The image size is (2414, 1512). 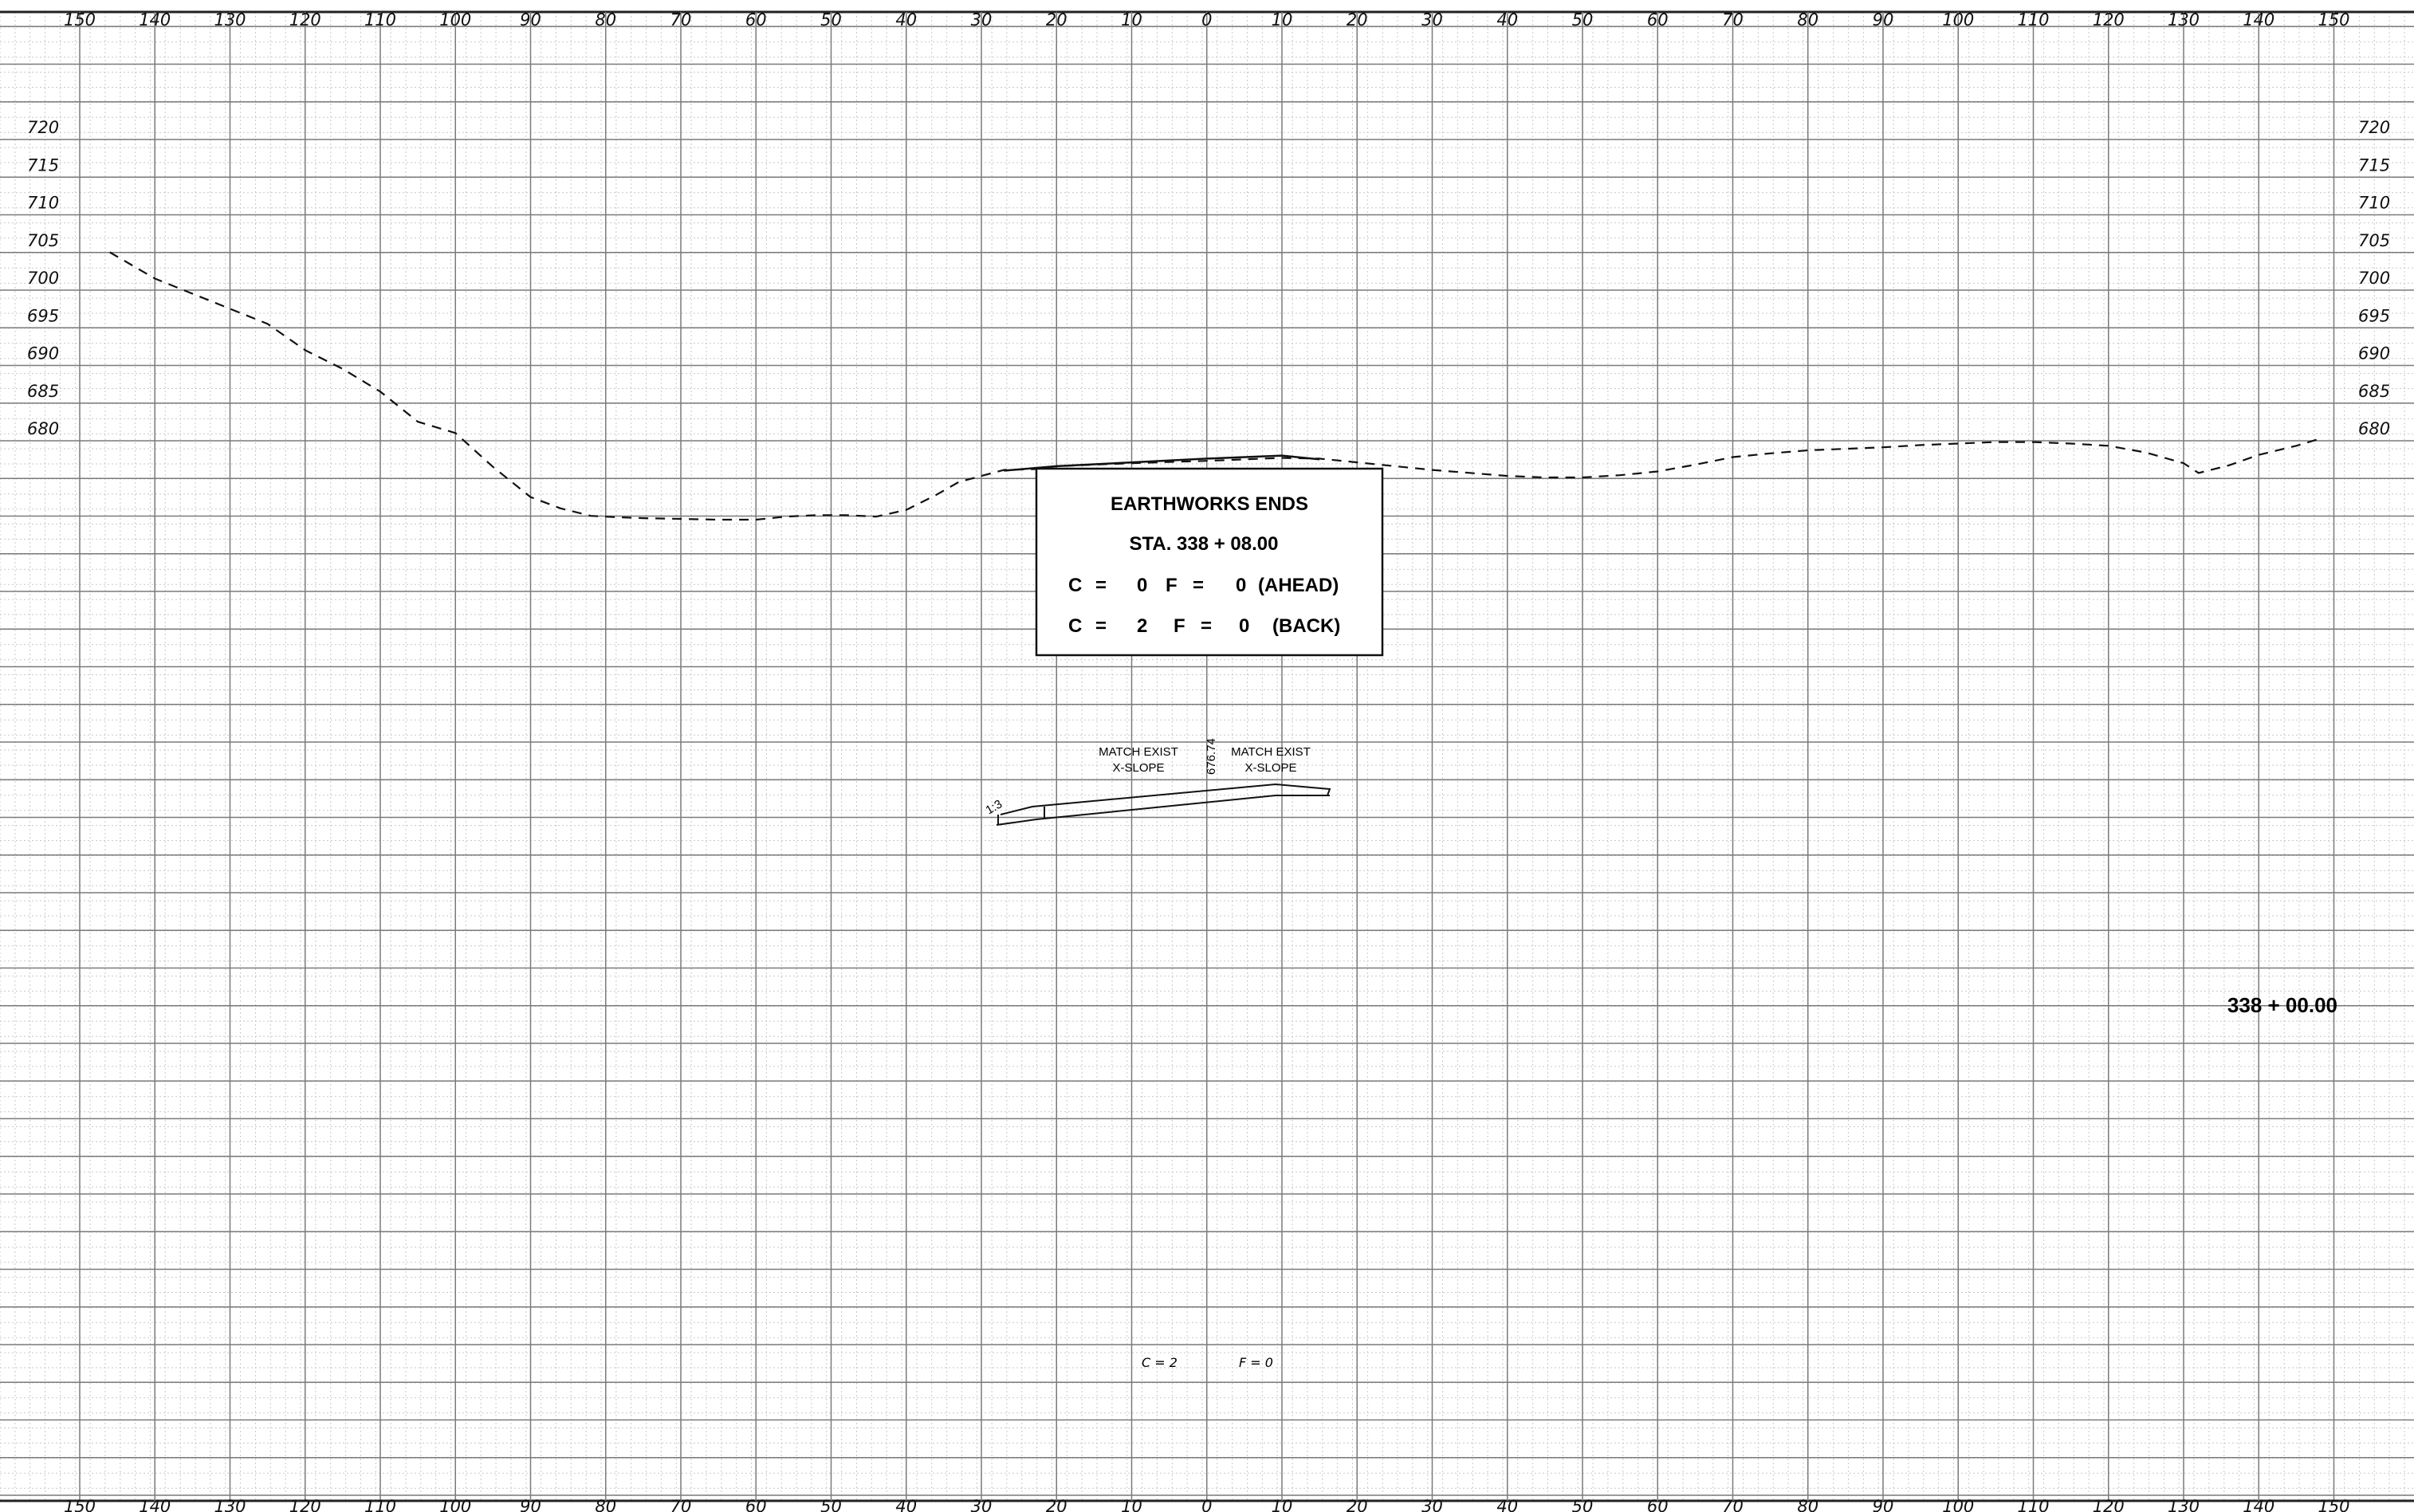 What do you see at coordinates (1256, 1362) in the screenshot?
I see `fill-value-label: F = 0` at bounding box center [1256, 1362].